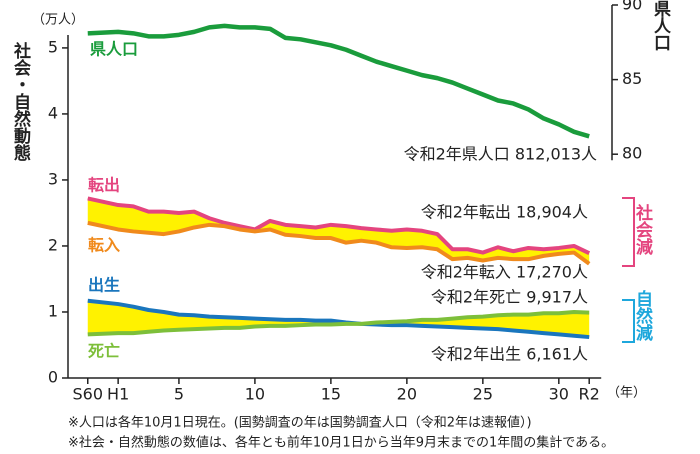 This screenshot has width=700, height=454. I want to click on y2-axis-label: 県人口, so click(660, 25).